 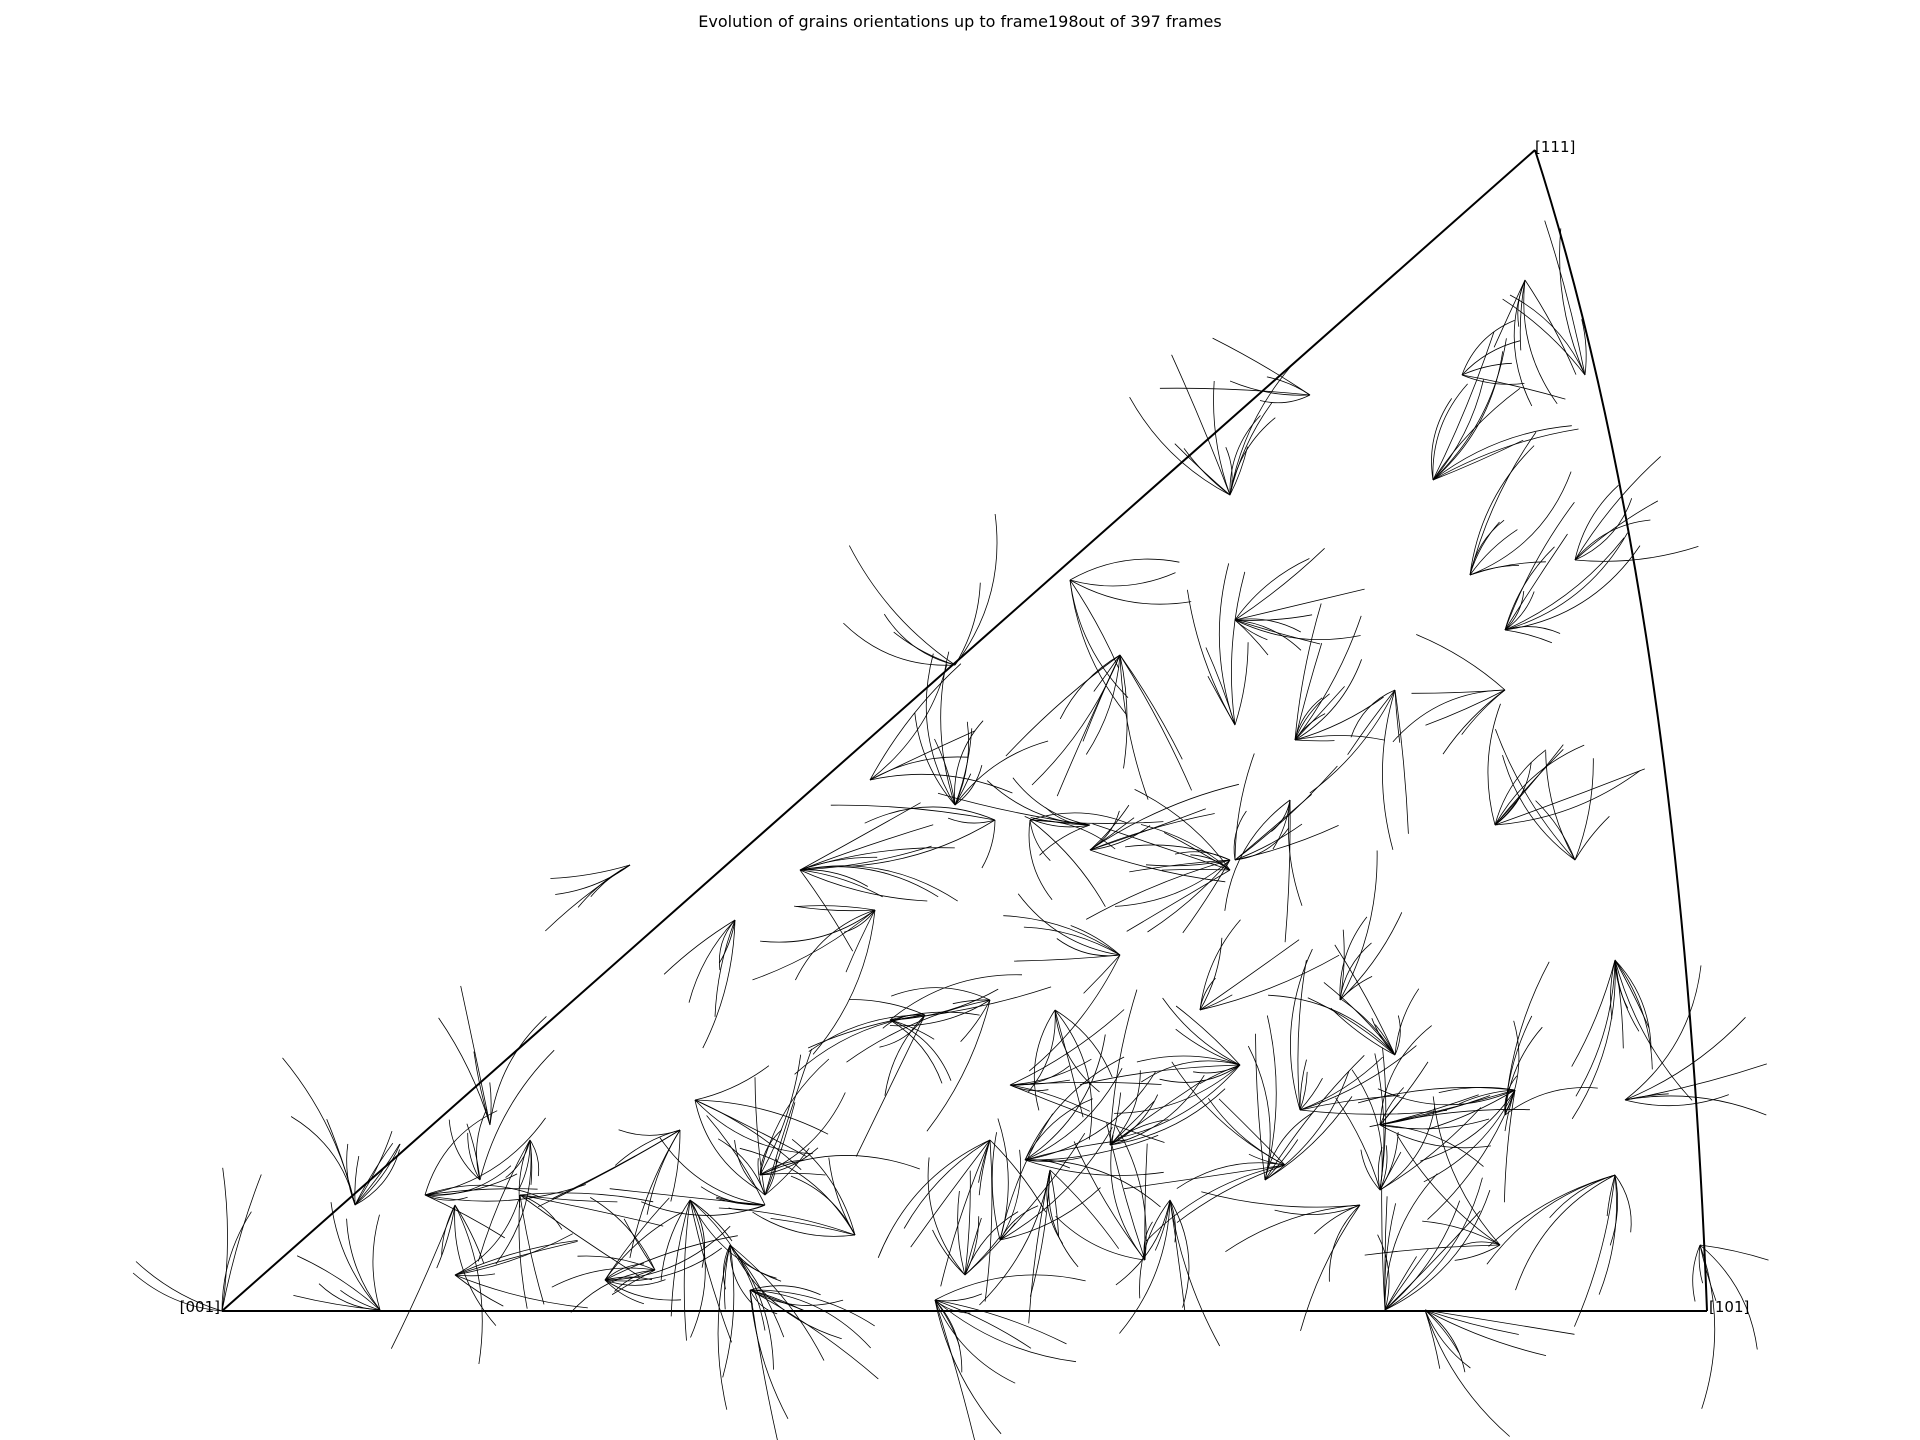 I want to click on label-001: [001], so click(x=200, y=1307).